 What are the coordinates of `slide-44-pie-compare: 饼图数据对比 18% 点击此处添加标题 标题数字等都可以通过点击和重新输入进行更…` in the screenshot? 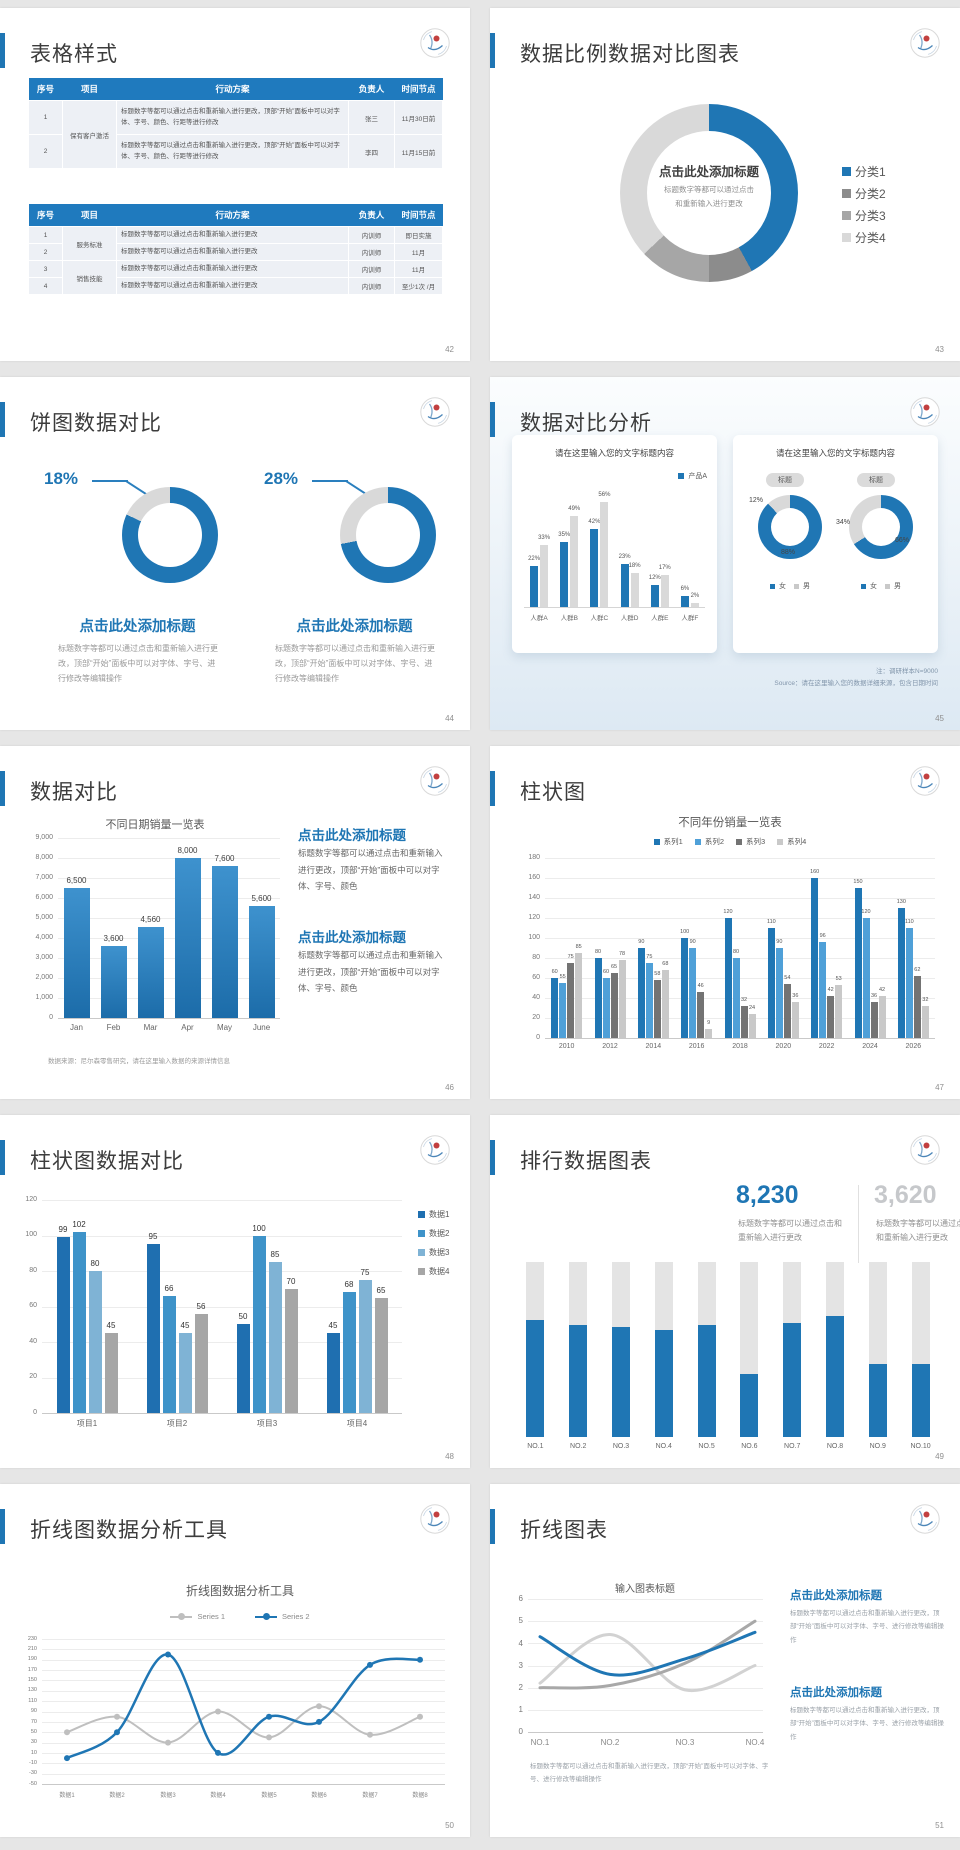 It's located at (235, 553).